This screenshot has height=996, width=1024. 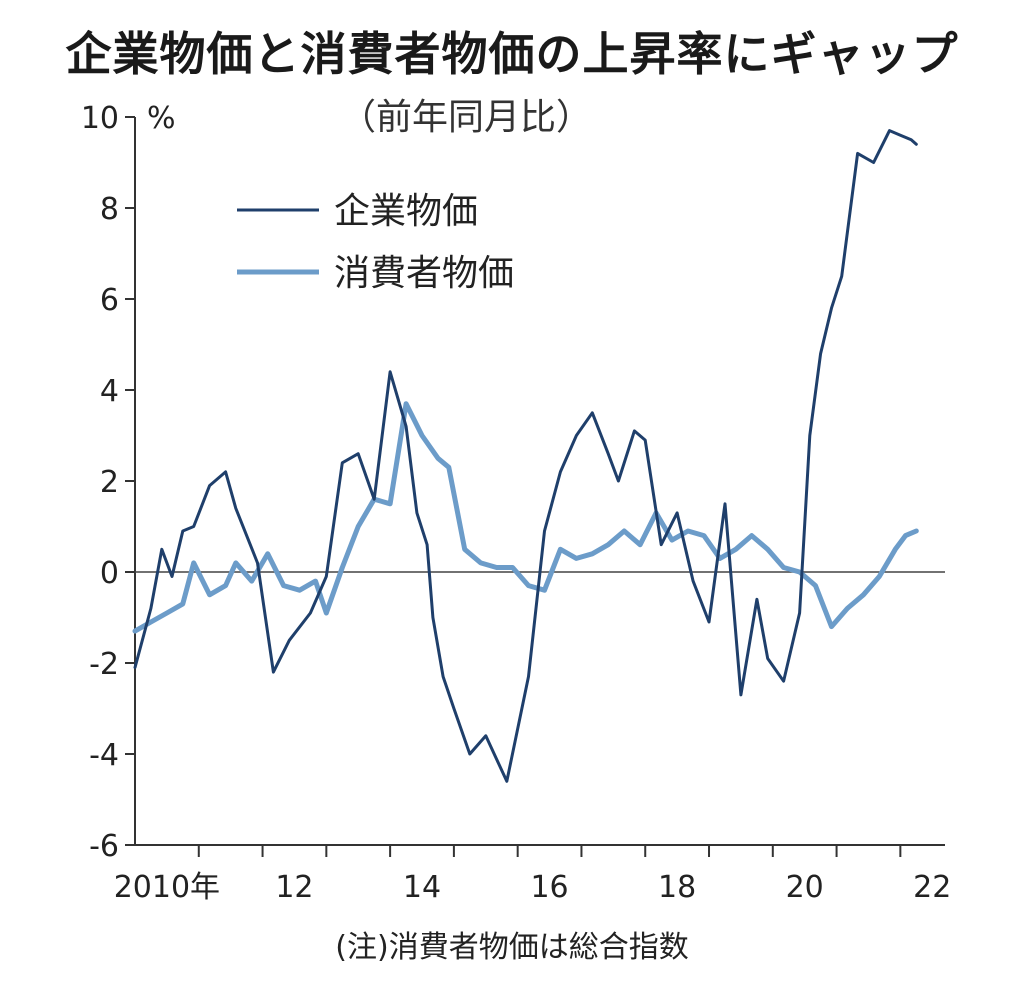 What do you see at coordinates (109, 391) in the screenshot?
I see `y-tick-label: 4` at bounding box center [109, 391].